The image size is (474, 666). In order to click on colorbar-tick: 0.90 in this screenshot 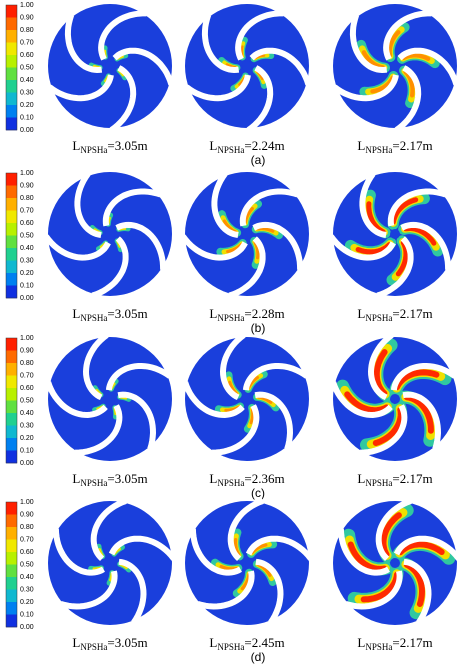, I will do `click(27, 350)`.